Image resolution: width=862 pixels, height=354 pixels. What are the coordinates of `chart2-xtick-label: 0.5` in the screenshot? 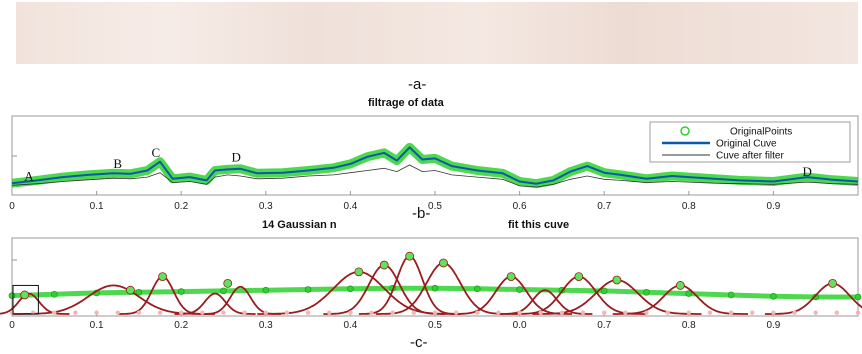 It's located at (435, 325).